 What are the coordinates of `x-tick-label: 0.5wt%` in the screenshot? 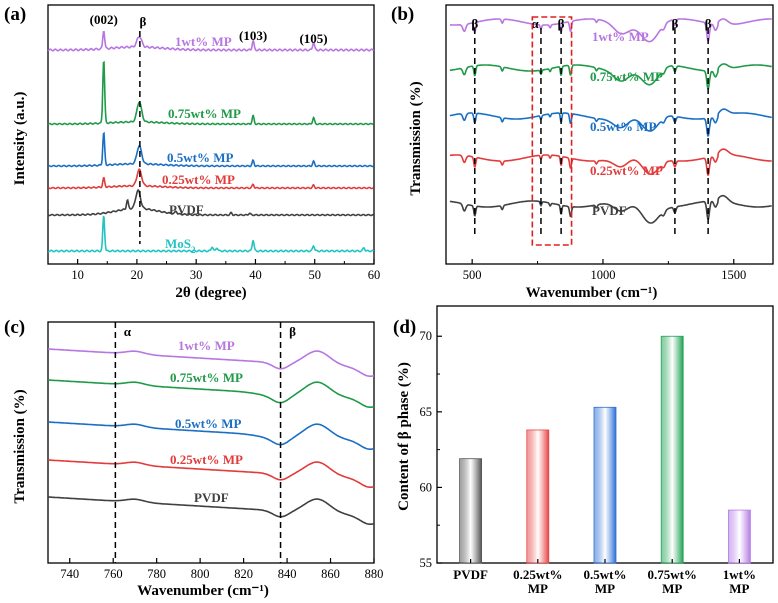 It's located at (605, 574).